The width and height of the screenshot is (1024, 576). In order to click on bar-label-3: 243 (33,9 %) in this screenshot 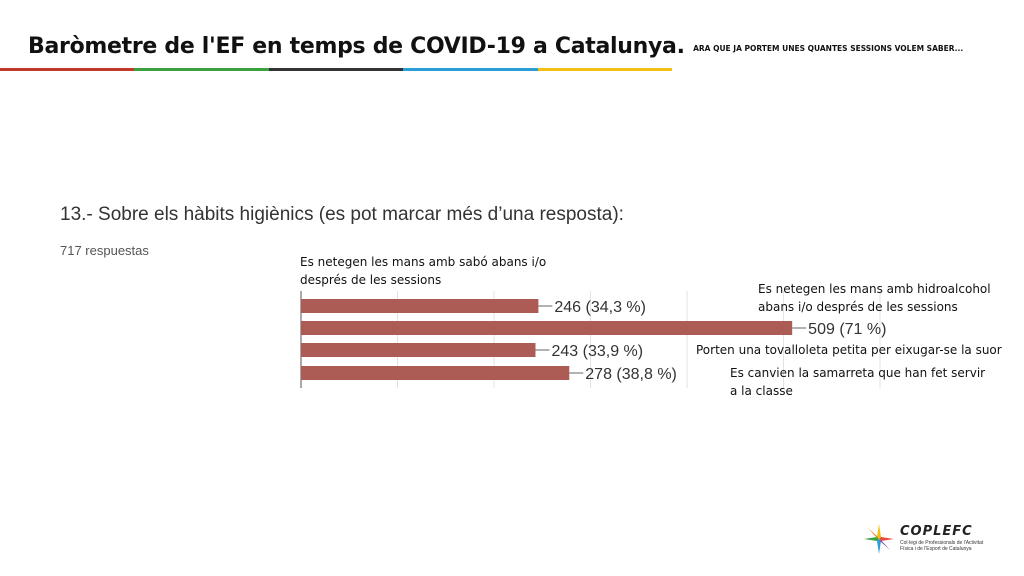, I will do `click(597, 351)`.